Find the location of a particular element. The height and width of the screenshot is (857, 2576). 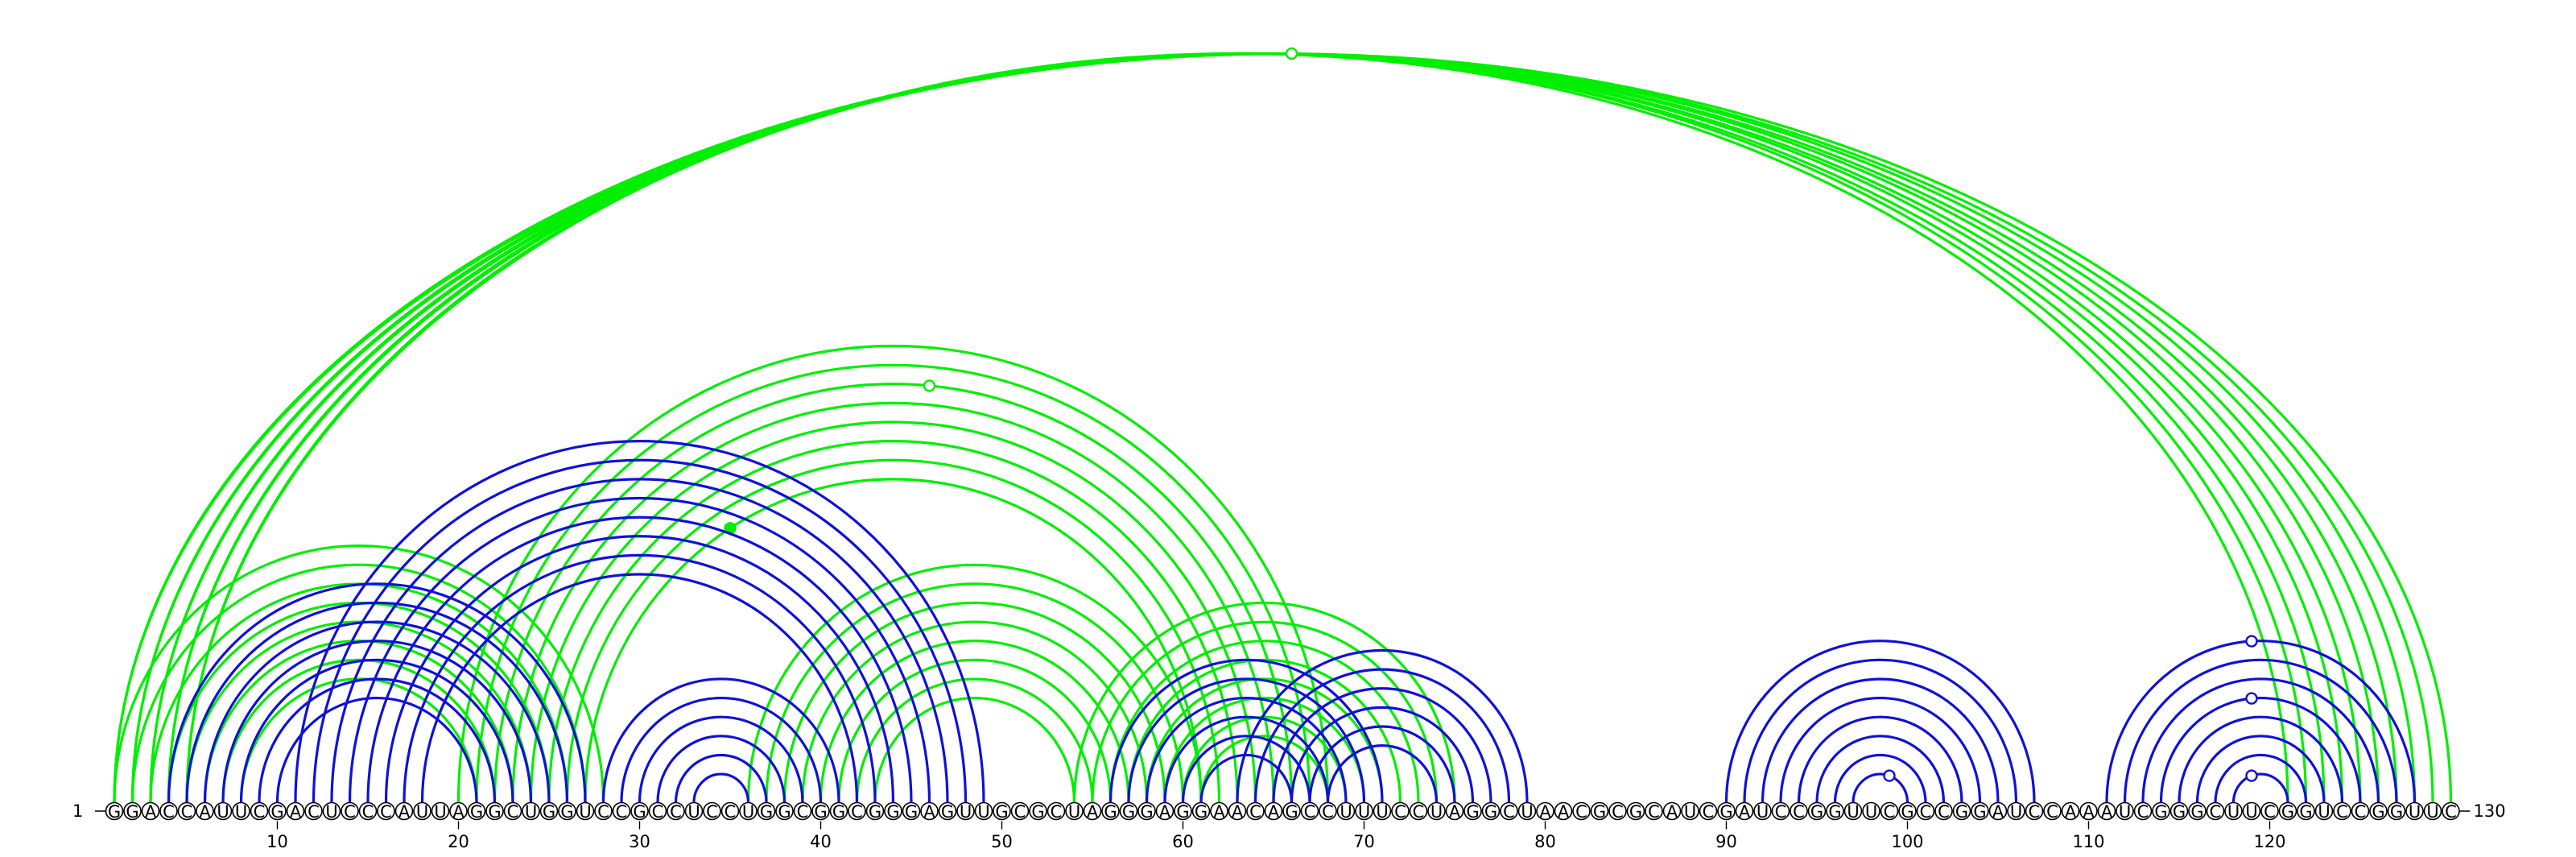

nucleotide-letter: A is located at coordinates (1238, 812).